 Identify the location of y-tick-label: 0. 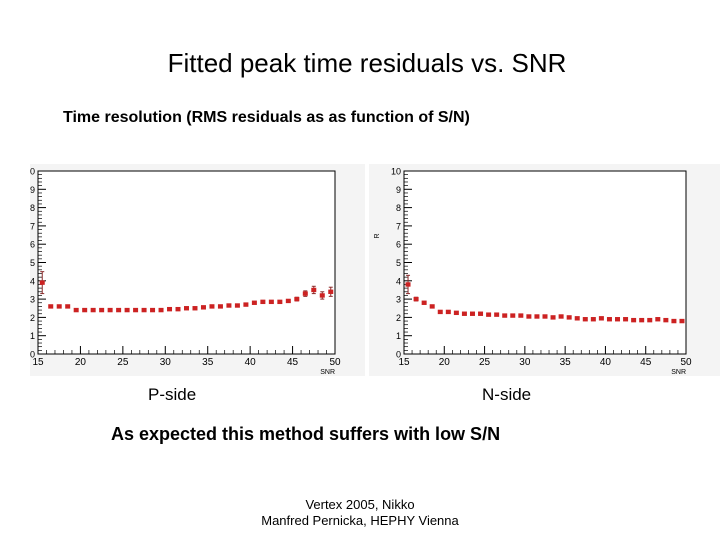
(398, 355).